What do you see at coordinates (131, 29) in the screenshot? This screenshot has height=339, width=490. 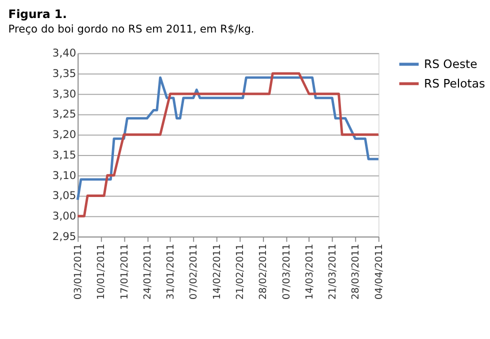 I see `chart-subtitle: Preço do boi gordo no RS em 2011, em R$/kg.` at bounding box center [131, 29].